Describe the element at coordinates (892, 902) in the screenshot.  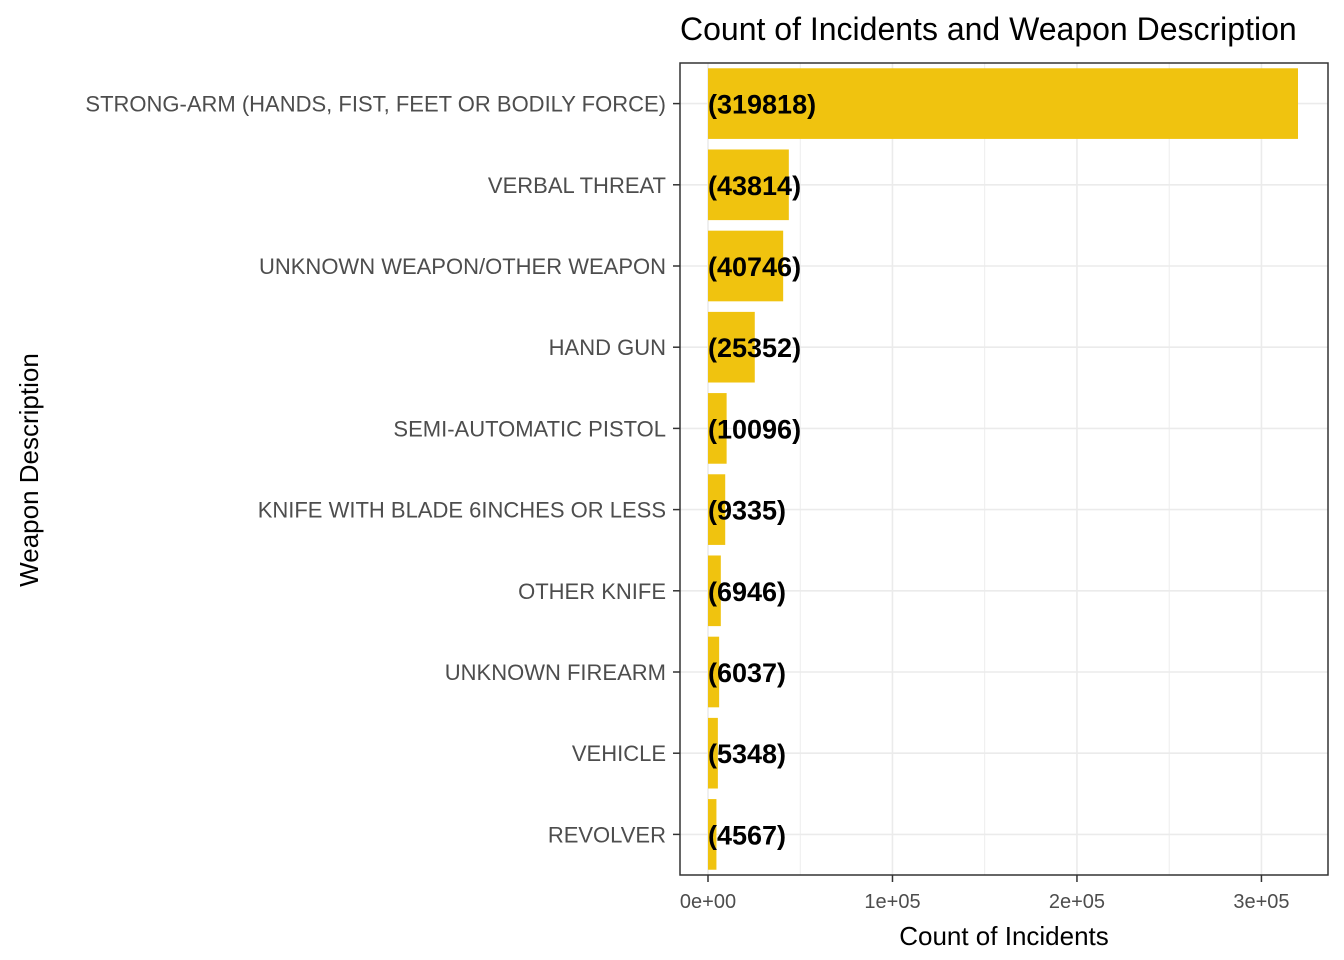
I see `x-tick-label: 1e+05` at that location.